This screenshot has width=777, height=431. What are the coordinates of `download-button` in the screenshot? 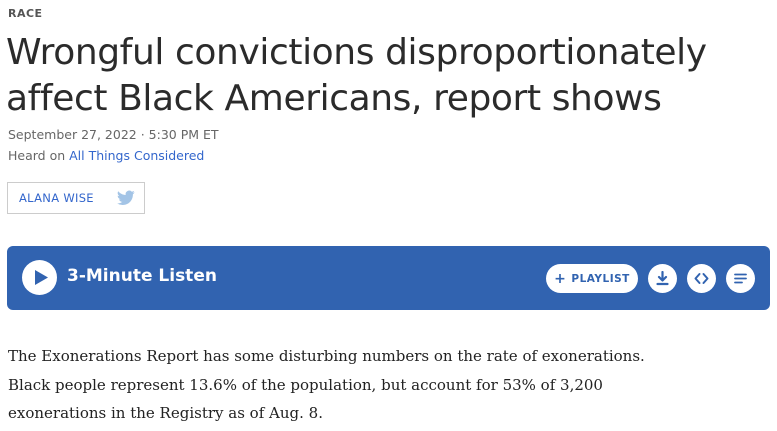 It's located at (662, 278).